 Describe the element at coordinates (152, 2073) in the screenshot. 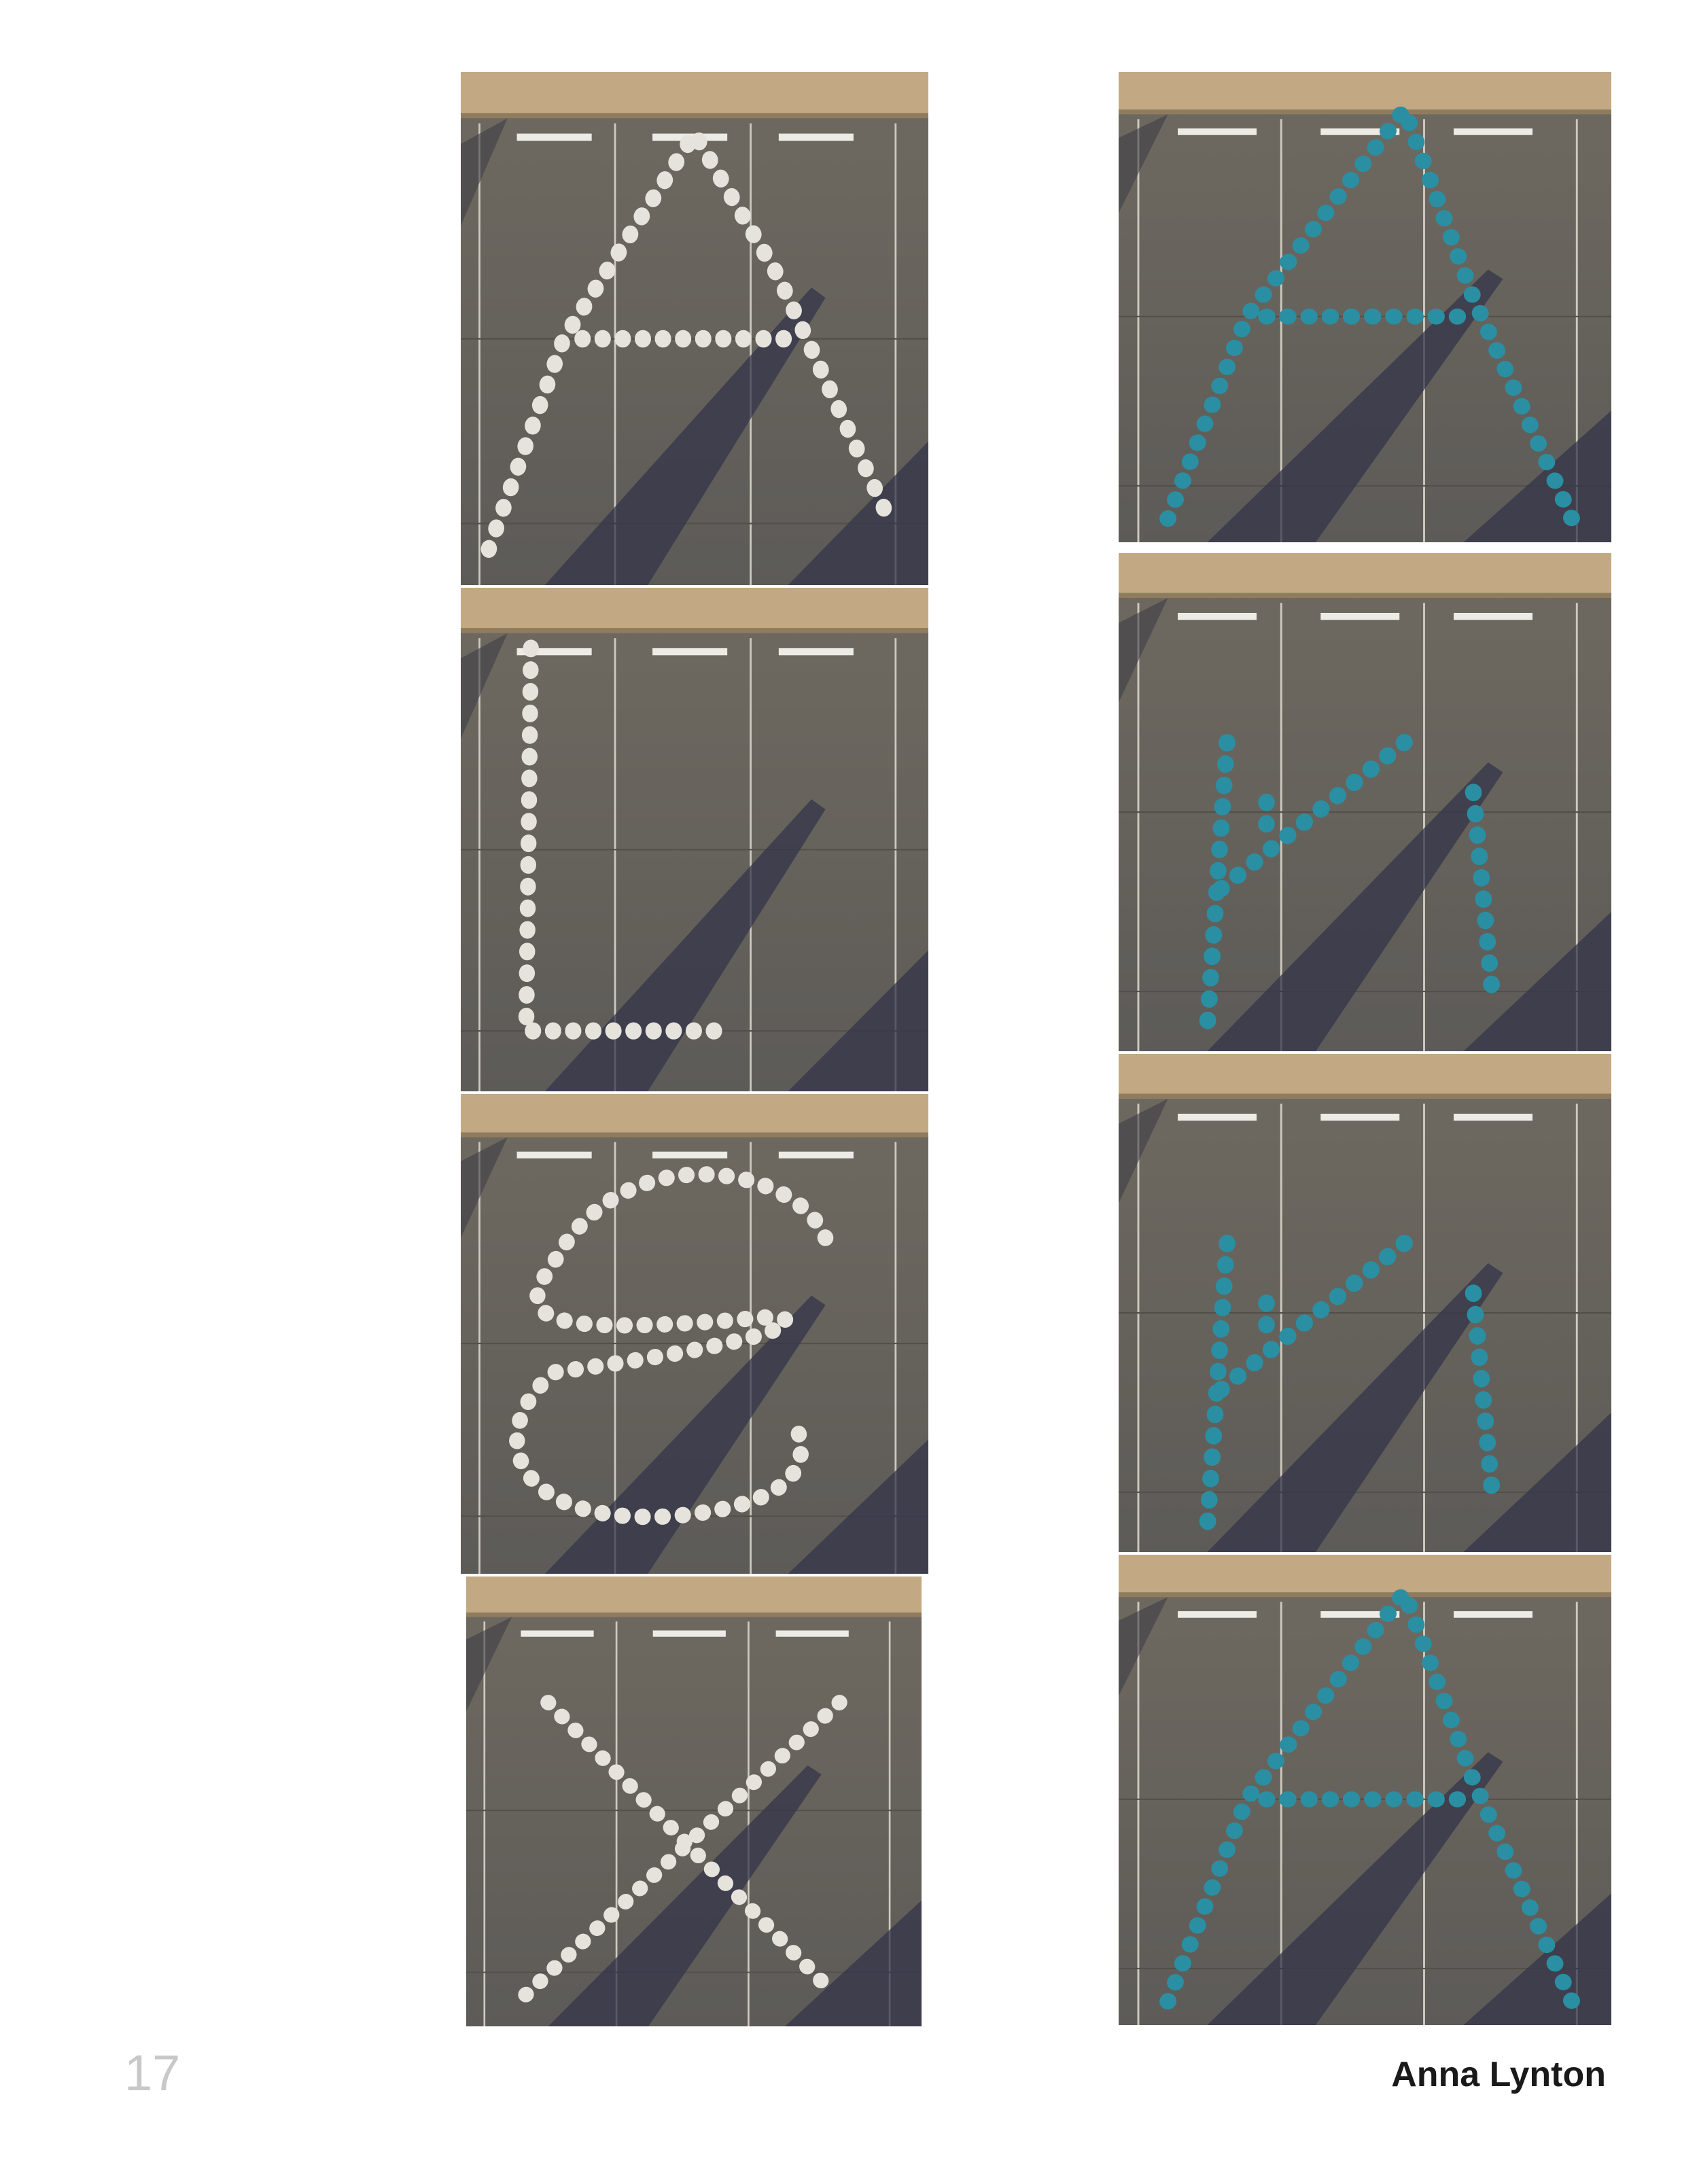

I see `page-number: 17` at that location.